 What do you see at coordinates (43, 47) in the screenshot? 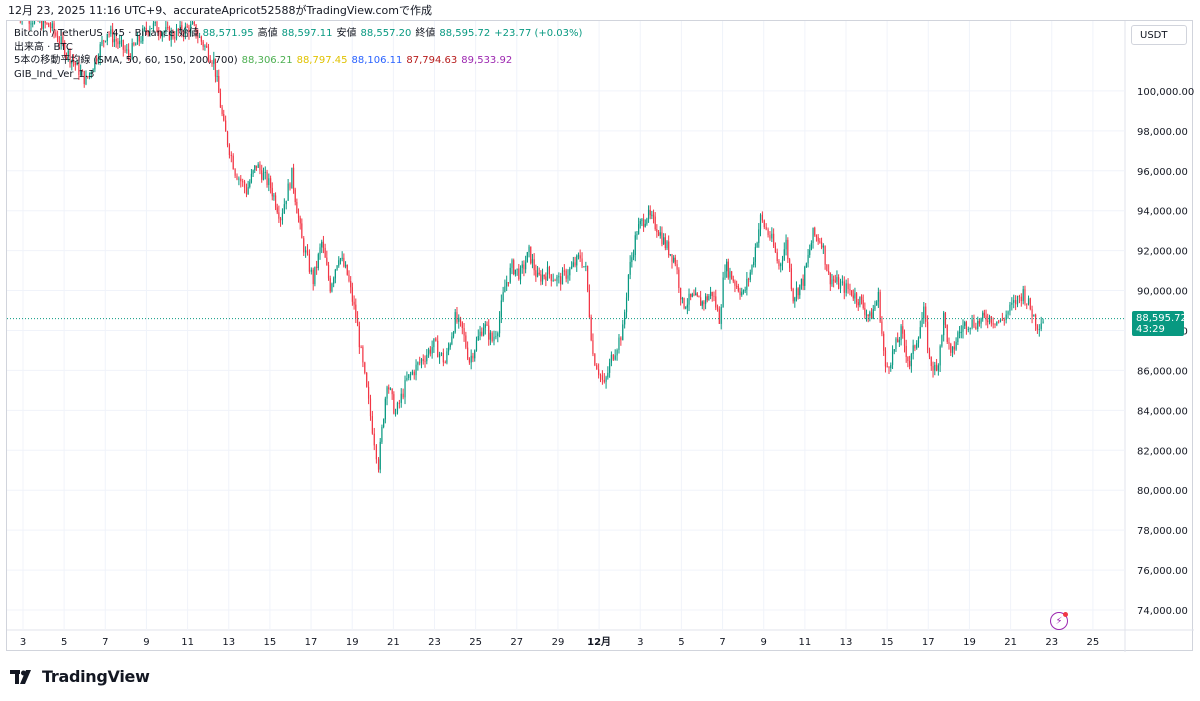
I see `volume-label: 出来高 · BTC` at bounding box center [43, 47].